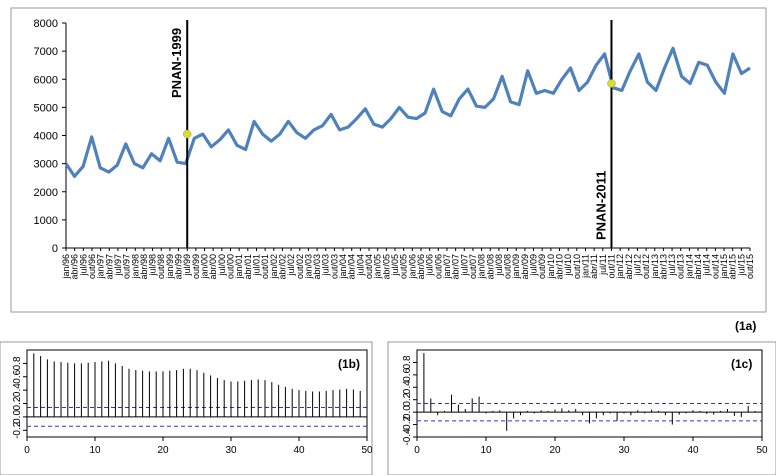  Describe the element at coordinates (300, 266) in the screenshot. I see `x-tick-label: out/02` at that location.